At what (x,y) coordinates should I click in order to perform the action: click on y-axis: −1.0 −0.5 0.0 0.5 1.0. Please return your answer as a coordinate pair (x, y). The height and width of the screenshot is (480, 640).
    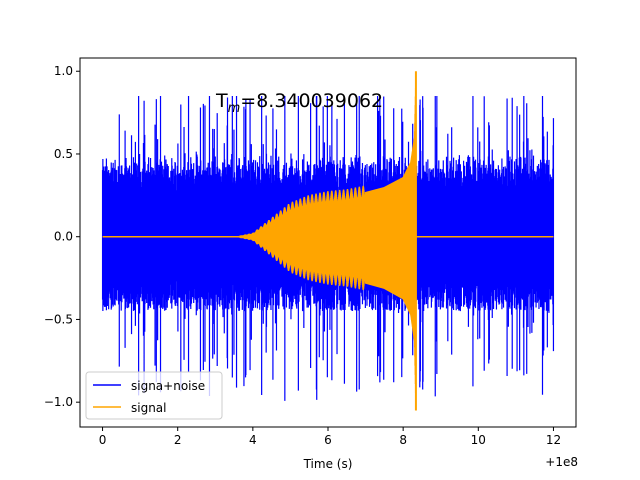
    Looking at the image, I should click on (62, 236).